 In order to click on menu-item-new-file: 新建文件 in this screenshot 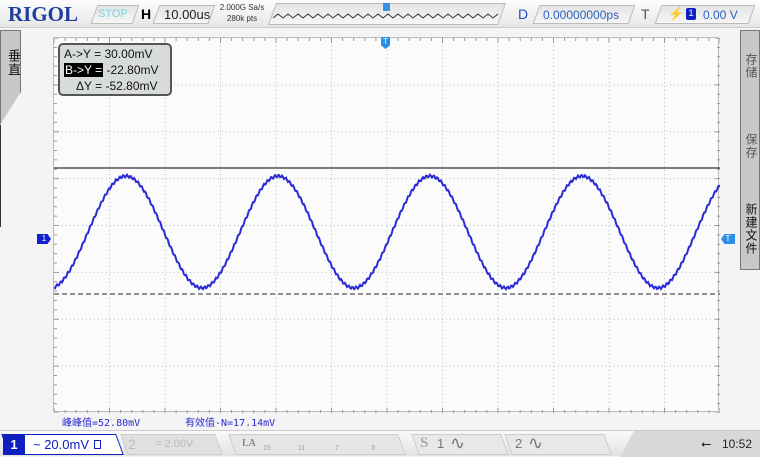, I will do `click(751, 229)`.